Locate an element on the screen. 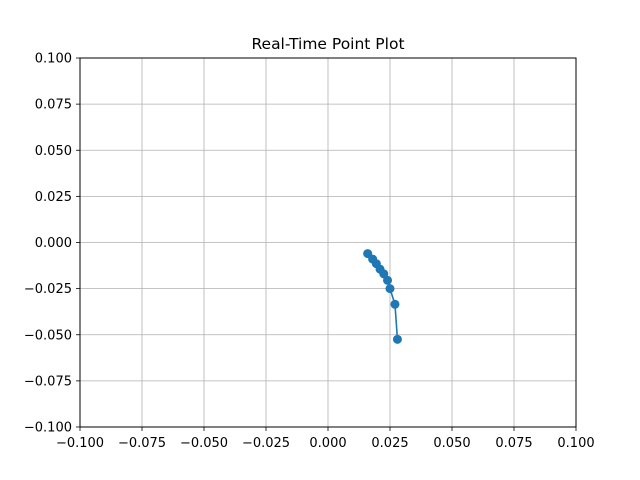  x-tick-label: 0.000 is located at coordinates (327, 443).